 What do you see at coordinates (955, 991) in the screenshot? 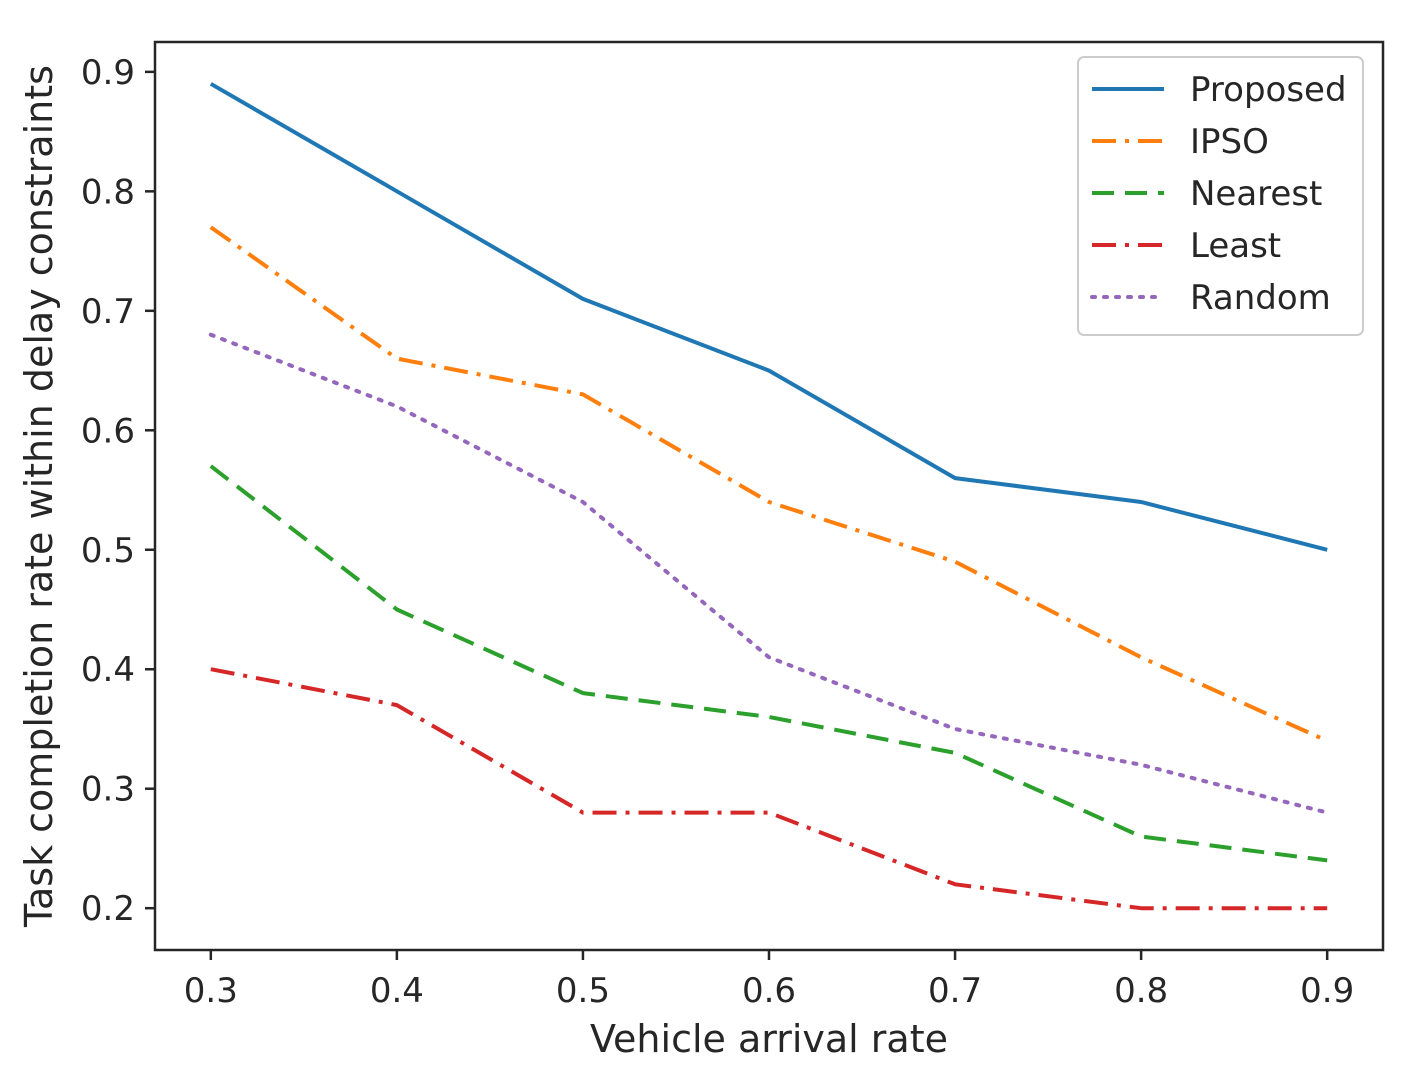
I see `x-tick-label-0-7: 0.7` at bounding box center [955, 991].